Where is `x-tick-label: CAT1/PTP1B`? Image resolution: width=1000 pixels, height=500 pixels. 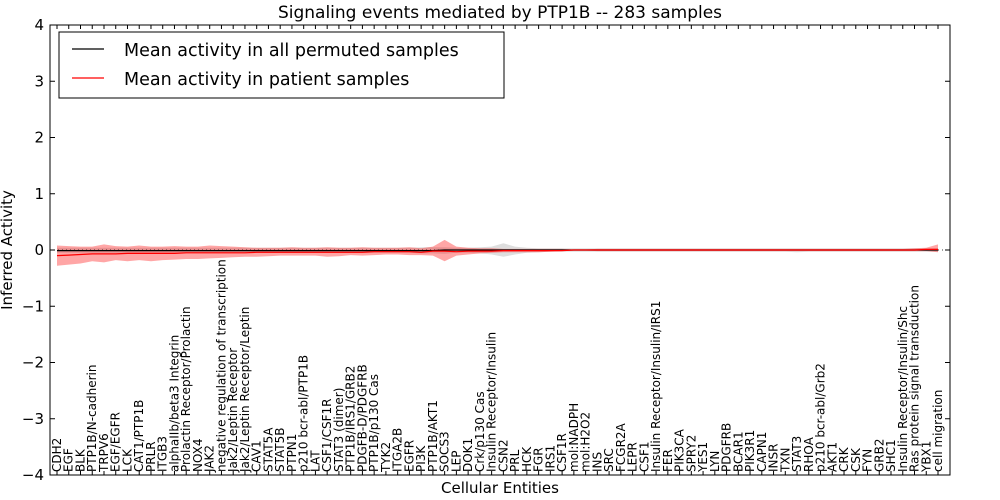 x-tick-label: CAT1/PTP1B is located at coordinates (139, 436).